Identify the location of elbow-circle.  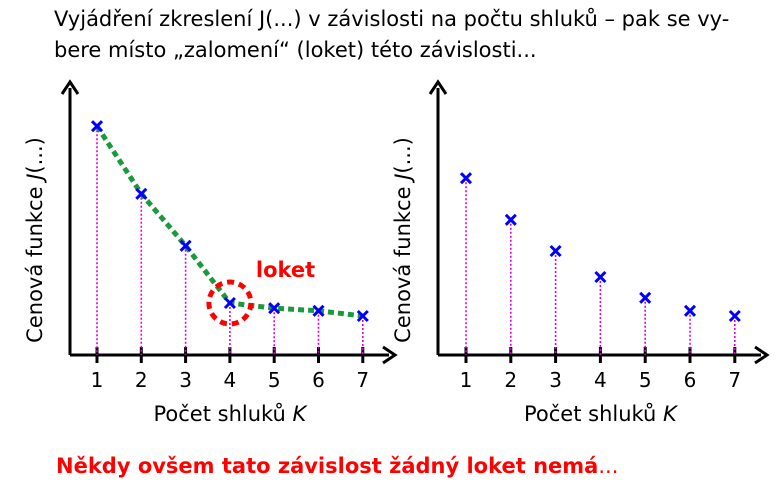
(230, 303).